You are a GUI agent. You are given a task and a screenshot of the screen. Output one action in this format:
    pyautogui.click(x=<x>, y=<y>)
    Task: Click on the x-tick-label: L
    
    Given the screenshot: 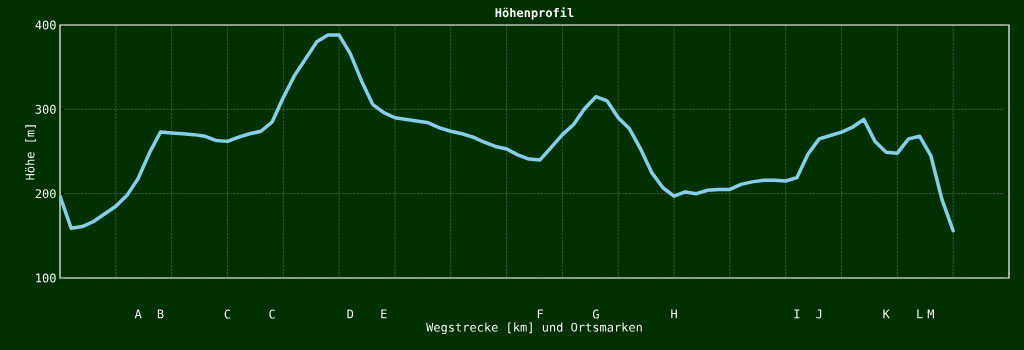 What is the action you would take?
    pyautogui.click(x=920, y=314)
    